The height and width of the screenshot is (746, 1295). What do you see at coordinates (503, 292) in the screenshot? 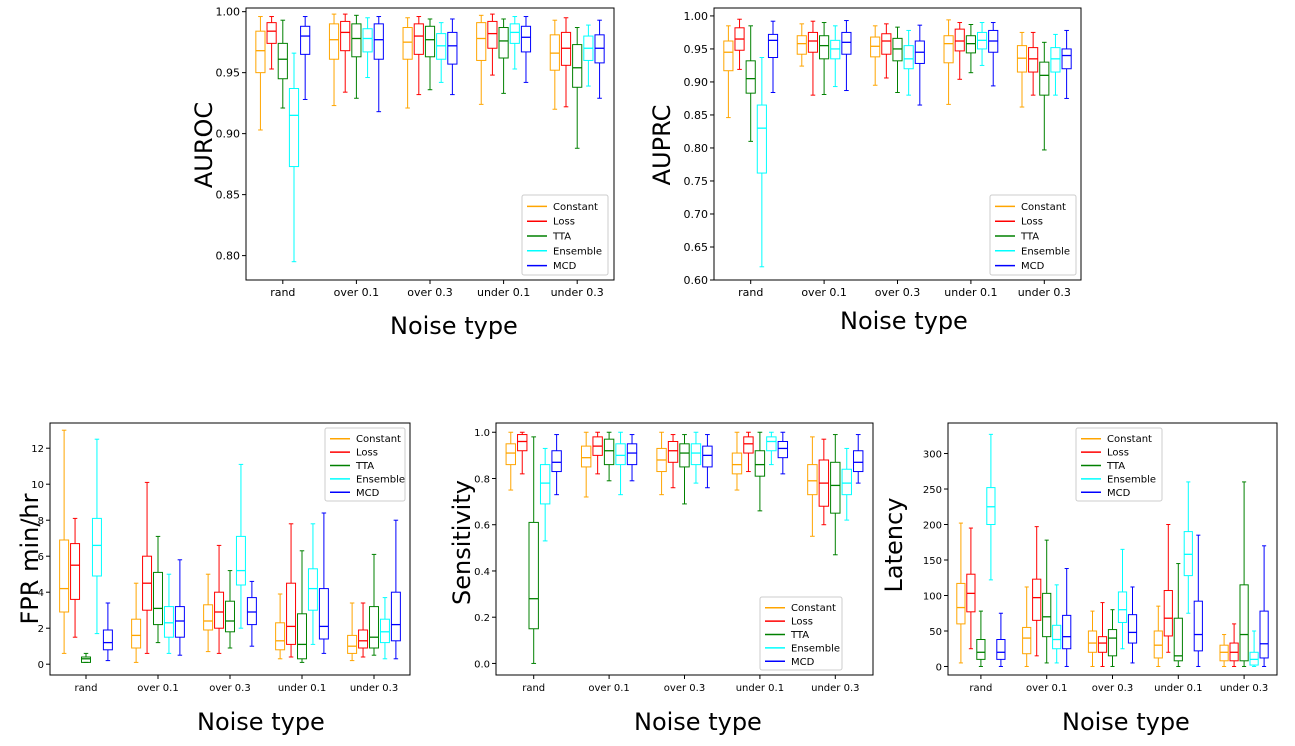
I see `auroc-x-tick-label-under-0-1: under 0.1` at bounding box center [503, 292].